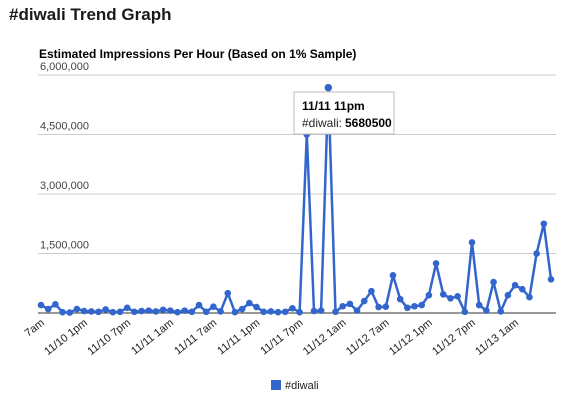 This screenshot has width=572, height=400. I want to click on highlighted-data-point, so click(328, 87).